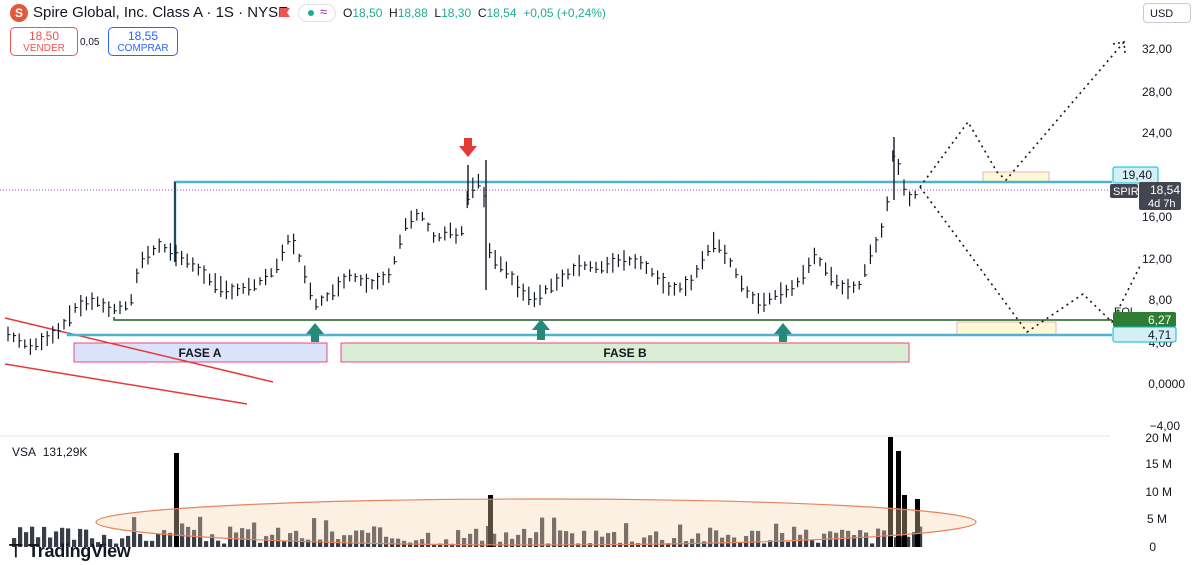  I want to click on close-label: C, so click(482, 13).